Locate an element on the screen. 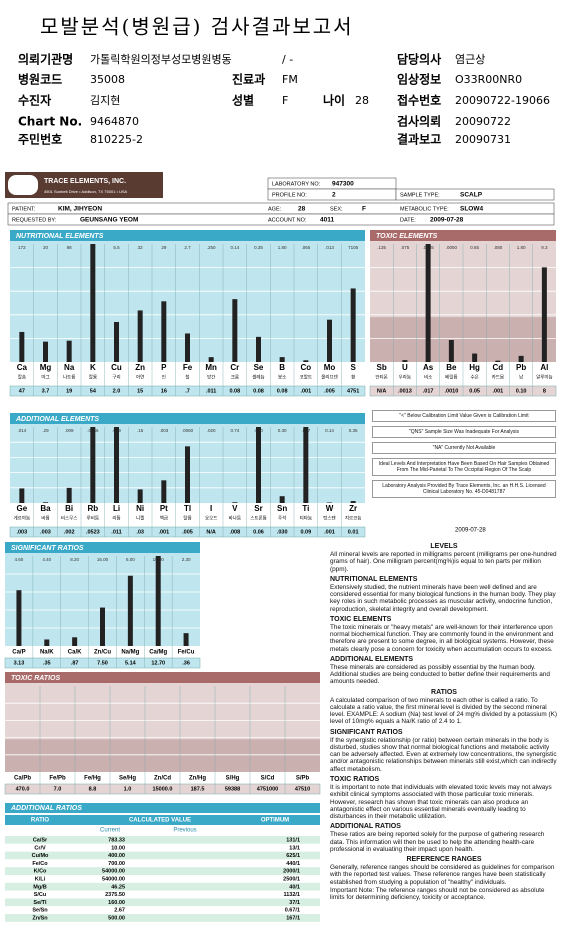 This screenshot has height=929, width=564. ratio-optimum: 1132/1 is located at coordinates (291, 895).